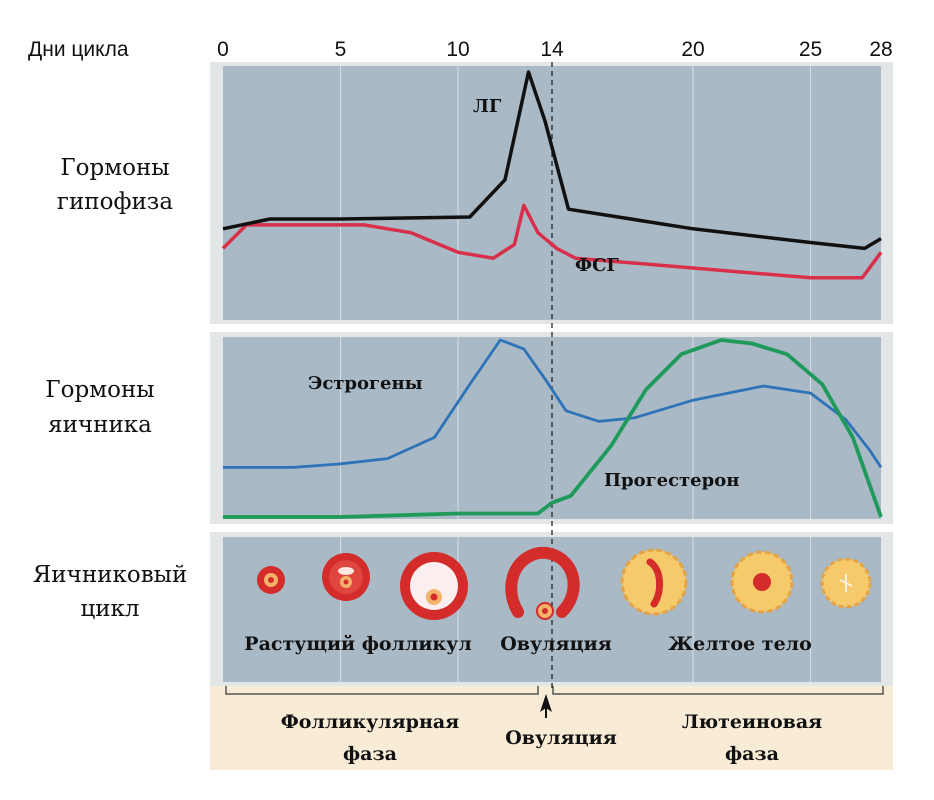  Describe the element at coordinates (718, 690) in the screenshot. I see `luteal-bracket` at that location.